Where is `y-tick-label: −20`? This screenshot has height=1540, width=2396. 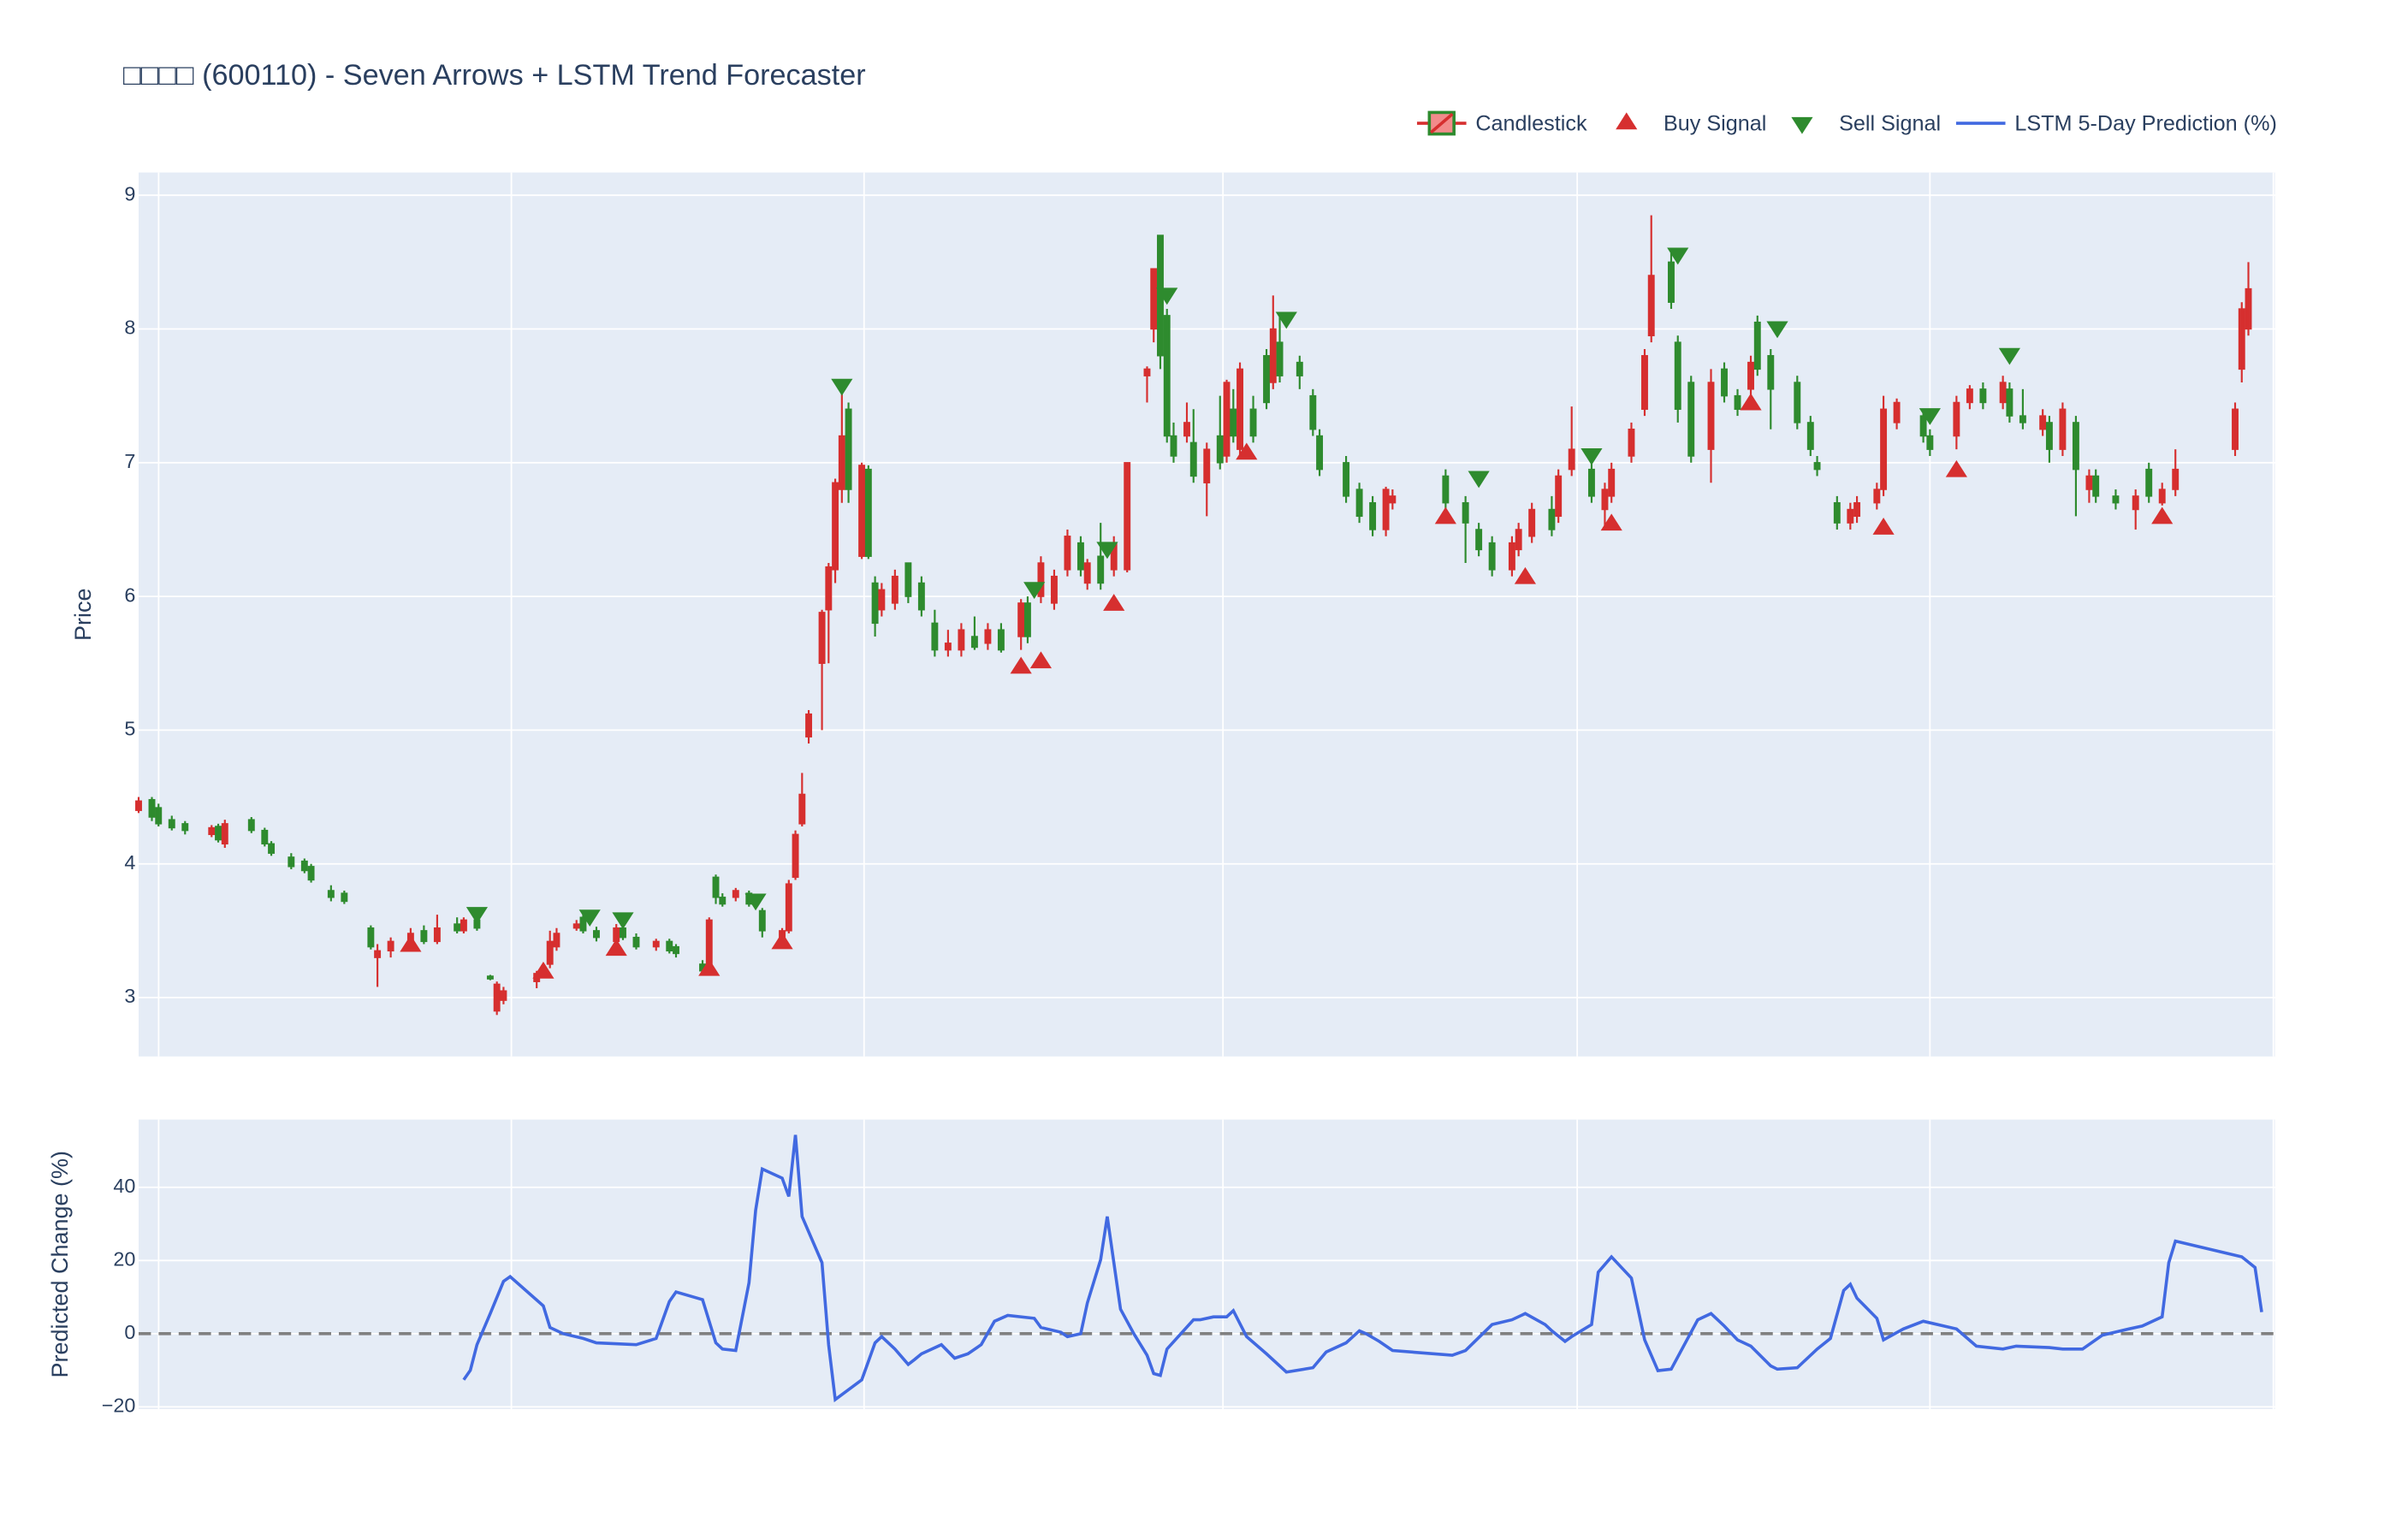 y-tick-label: −20 is located at coordinates (119, 1406).